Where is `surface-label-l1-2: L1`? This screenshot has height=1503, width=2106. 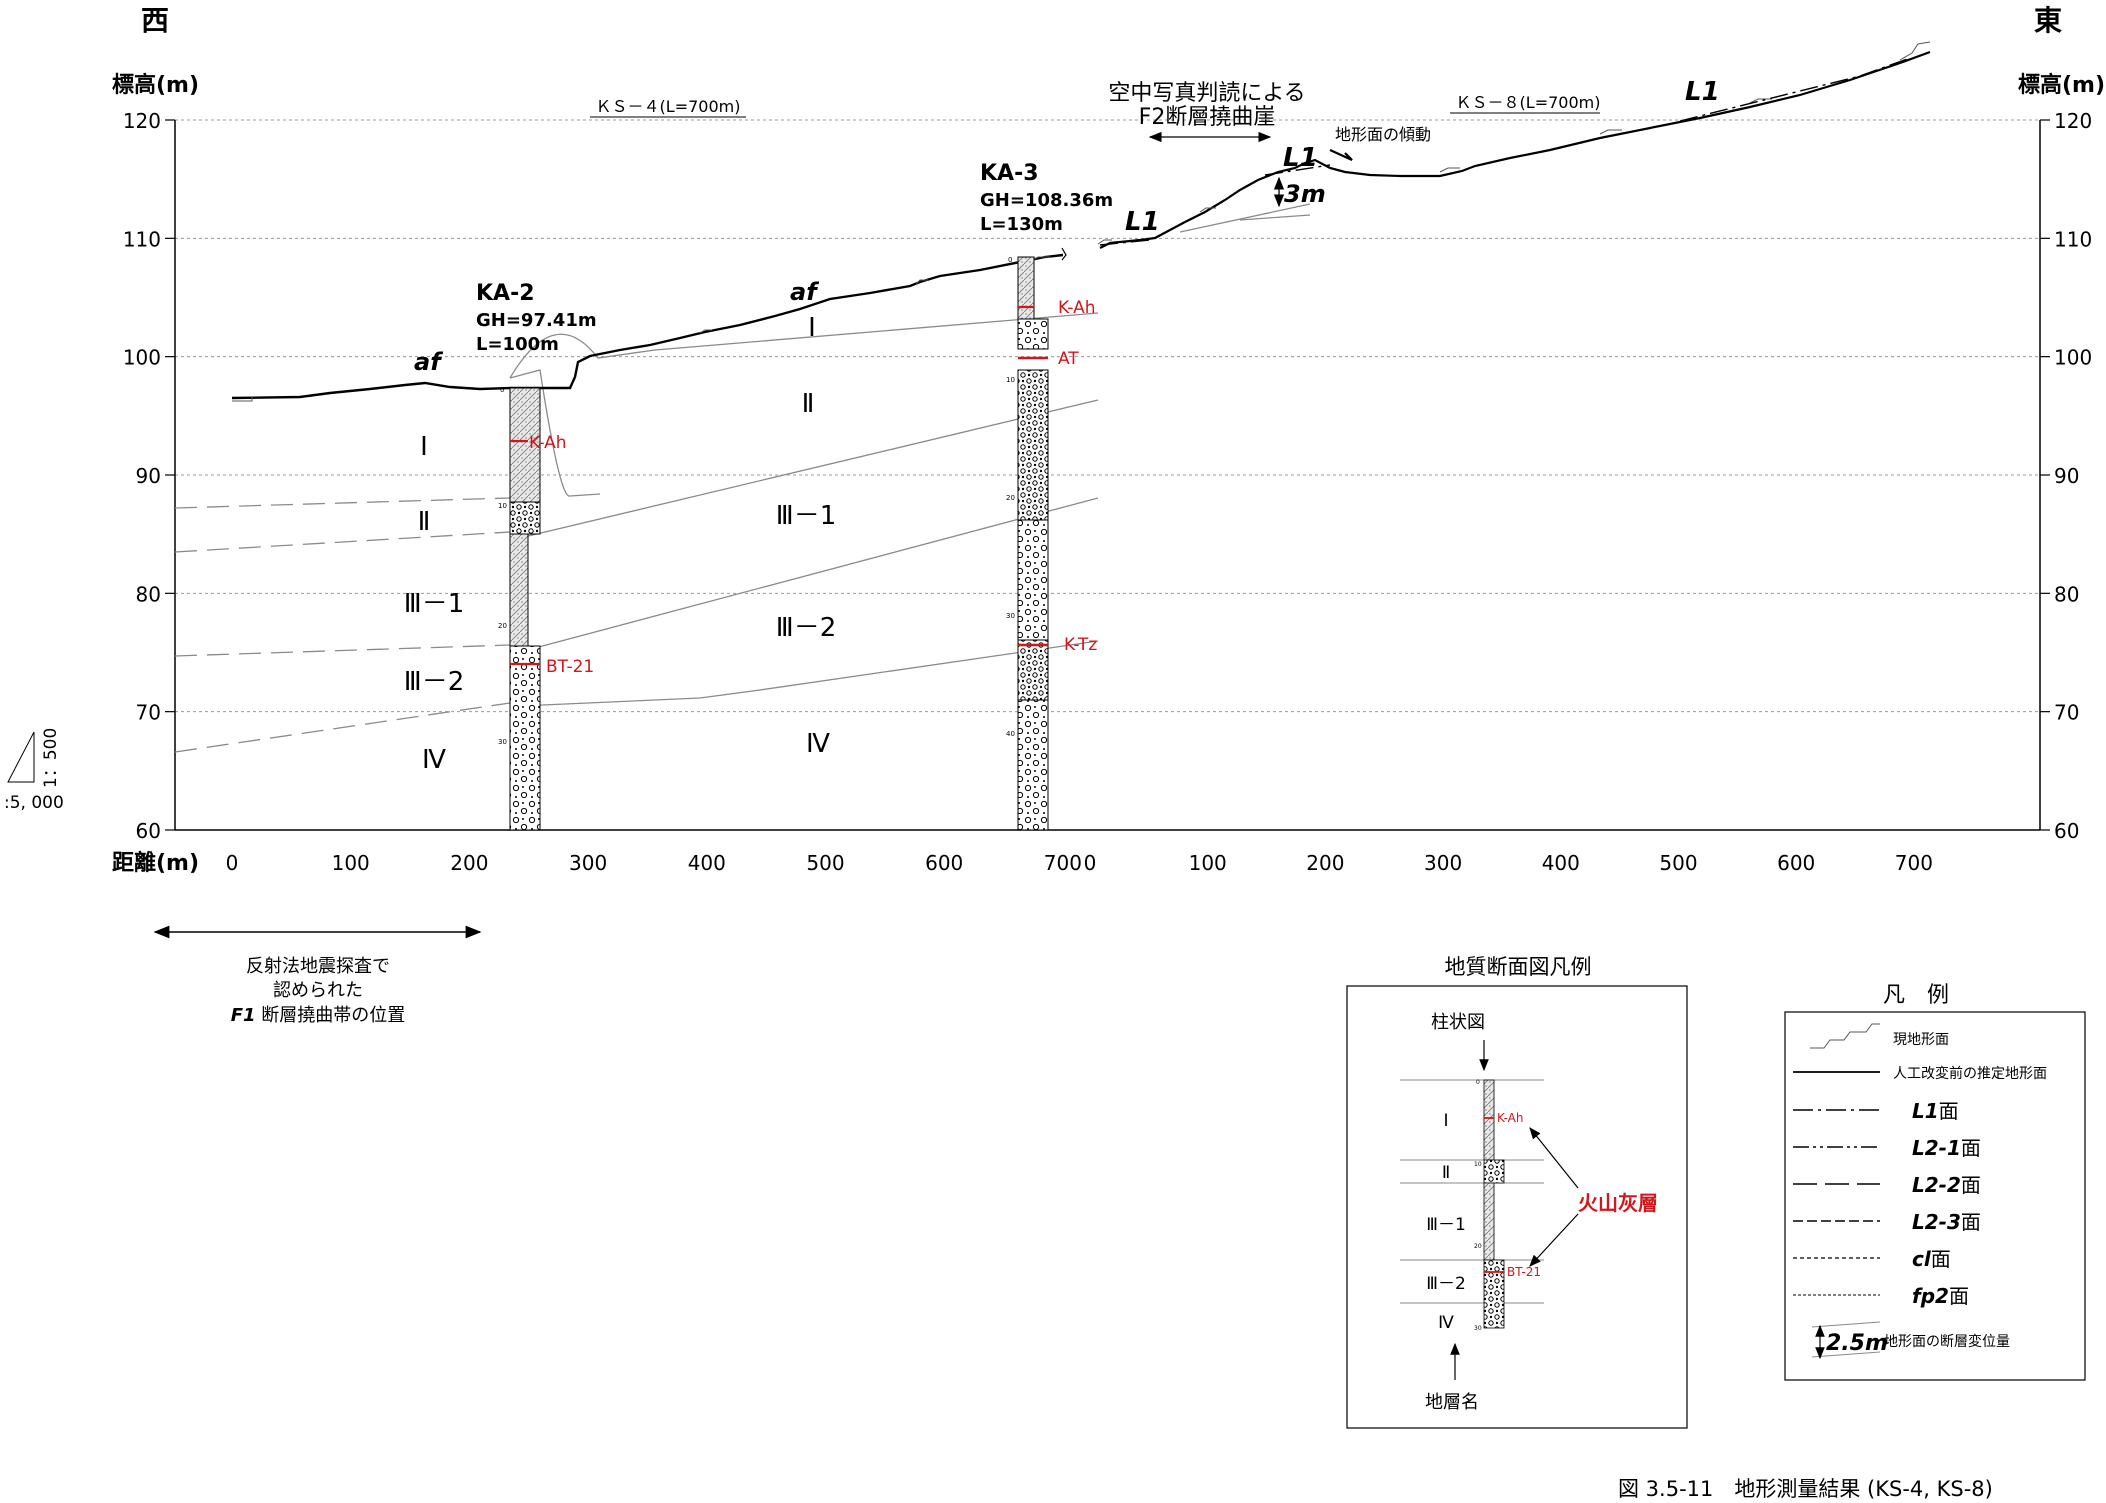
surface-label-l1-2: L1 is located at coordinates (1300, 158).